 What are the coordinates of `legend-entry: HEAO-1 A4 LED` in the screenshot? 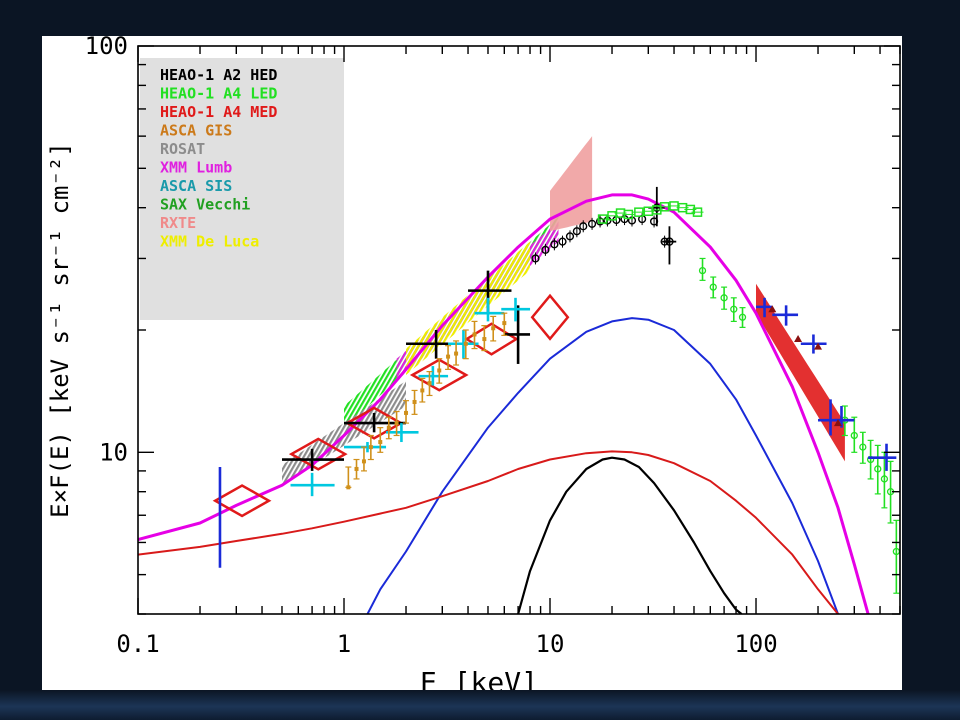 It's located at (218, 94).